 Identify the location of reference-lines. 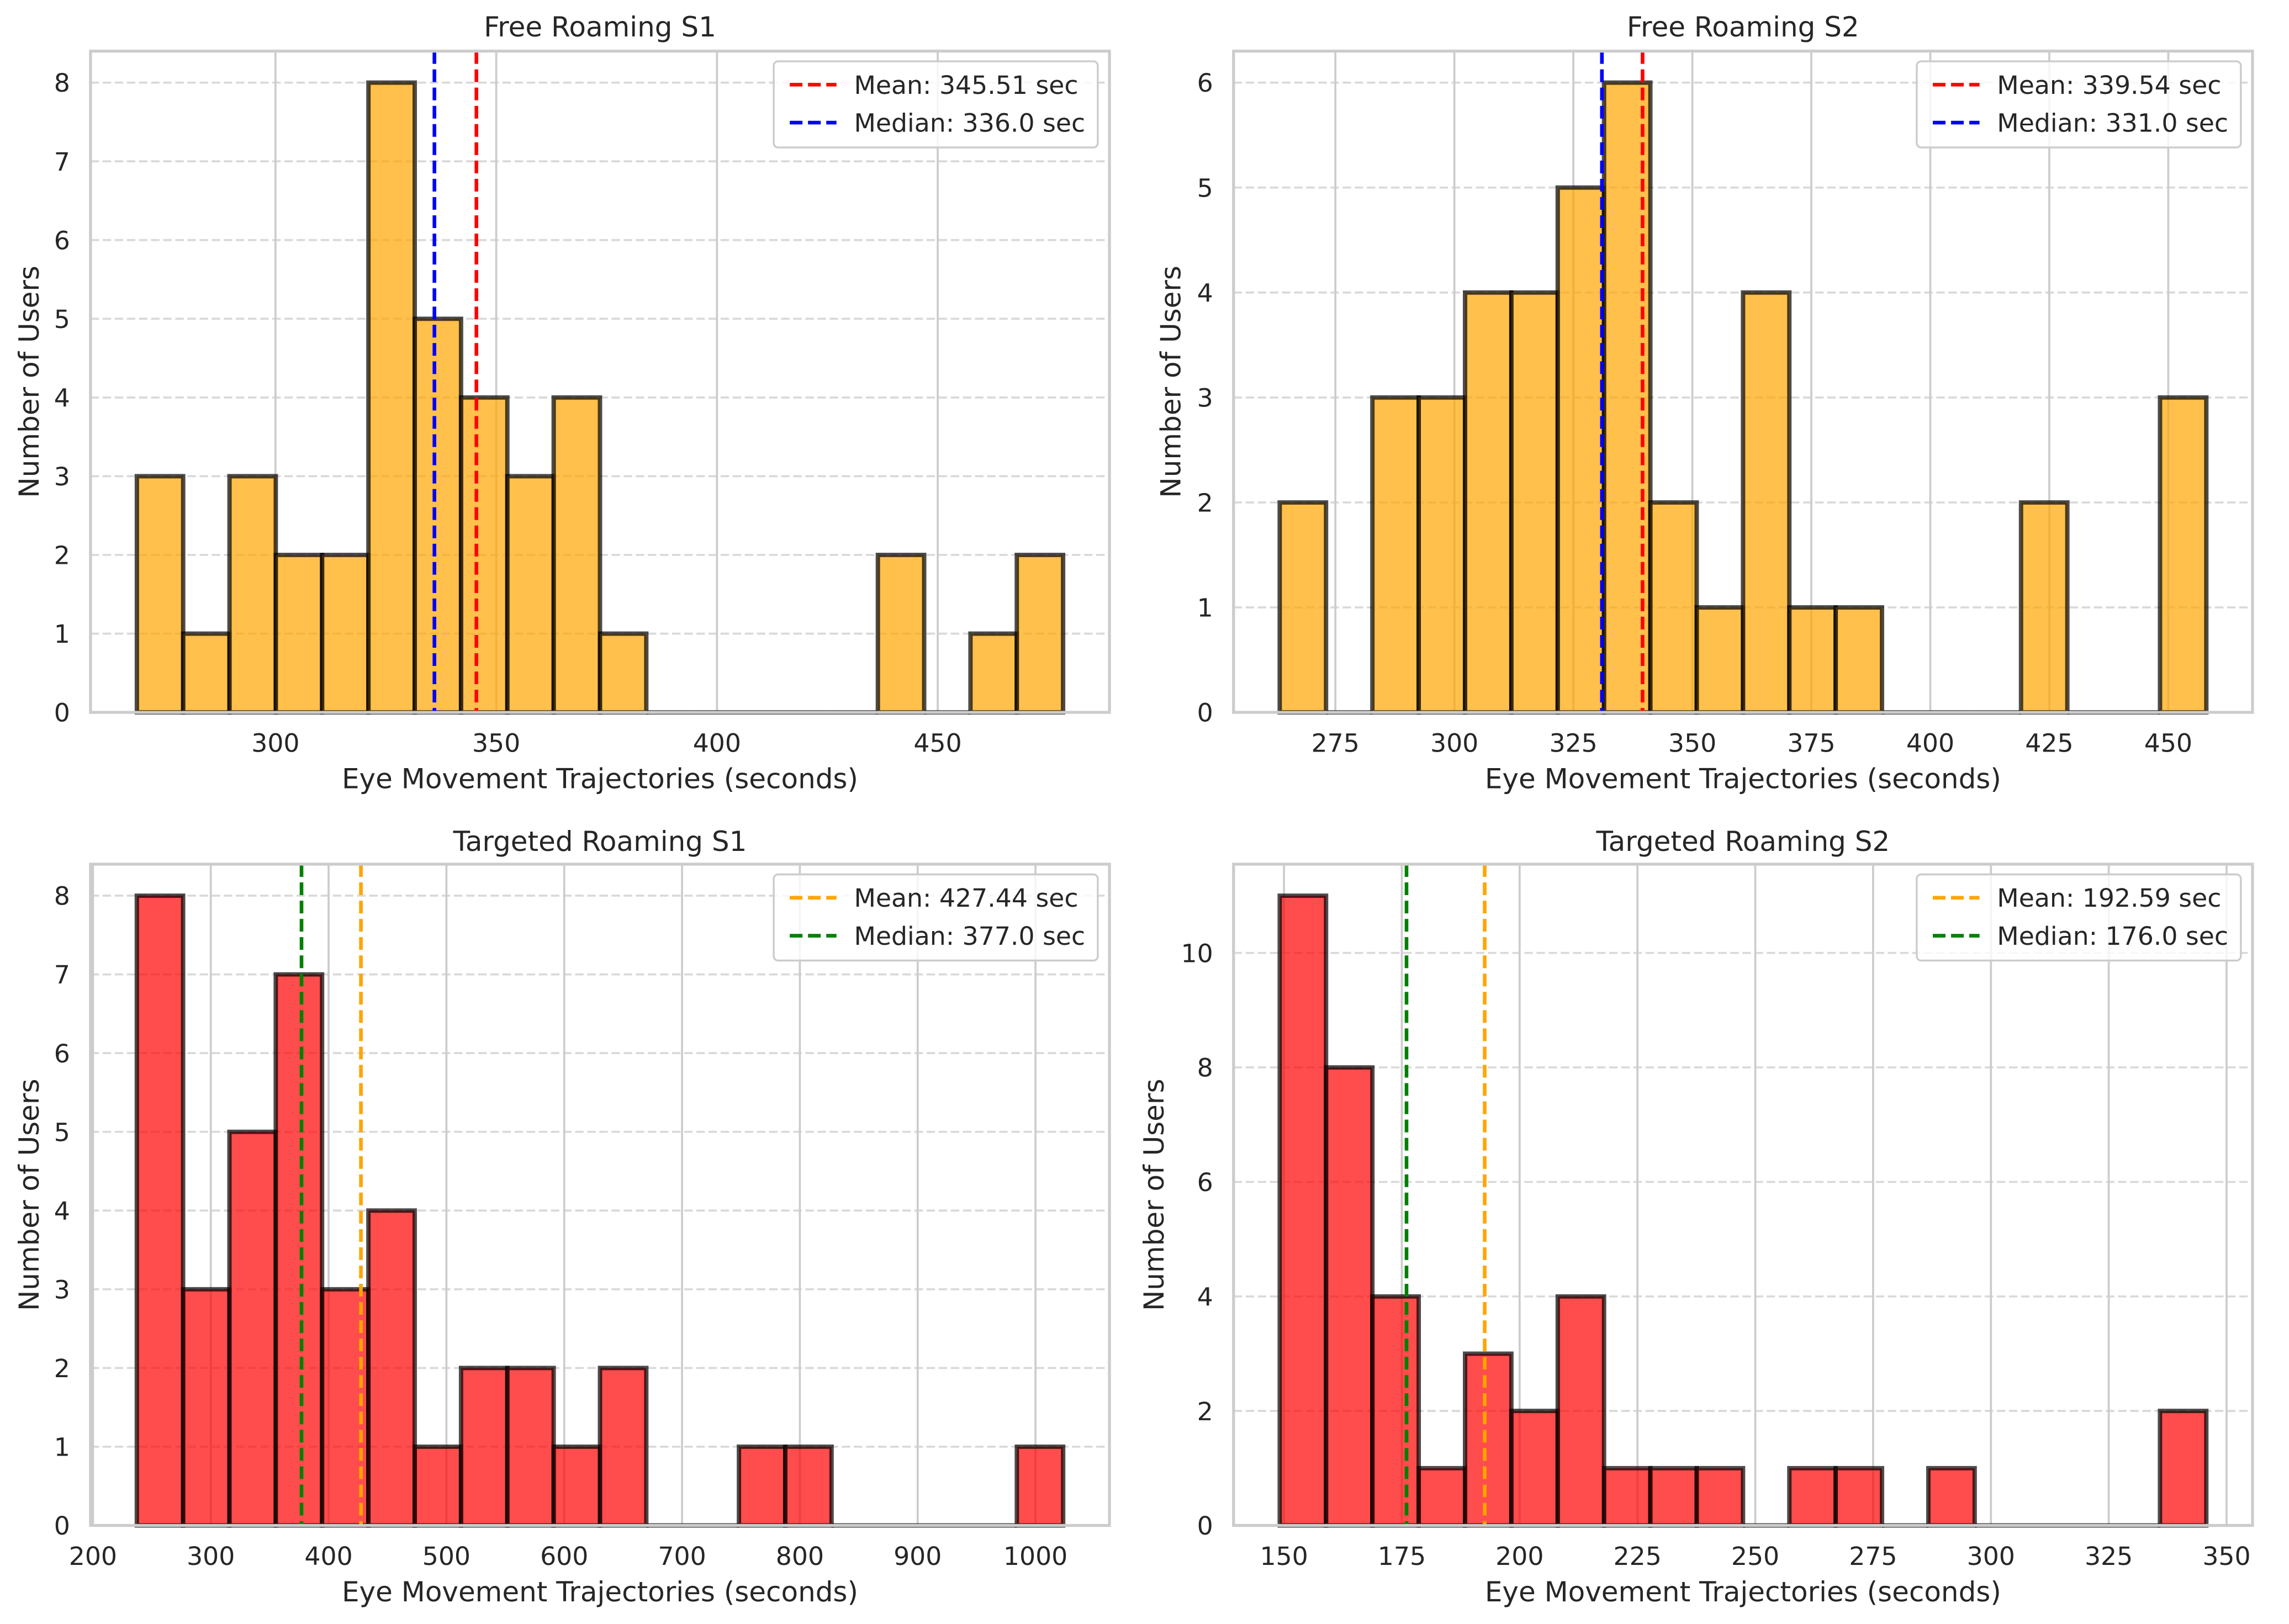
(331, 1195).